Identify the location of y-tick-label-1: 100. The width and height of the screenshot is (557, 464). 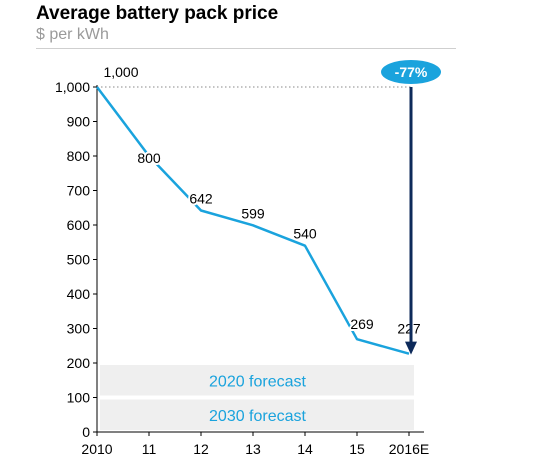
(79, 398).